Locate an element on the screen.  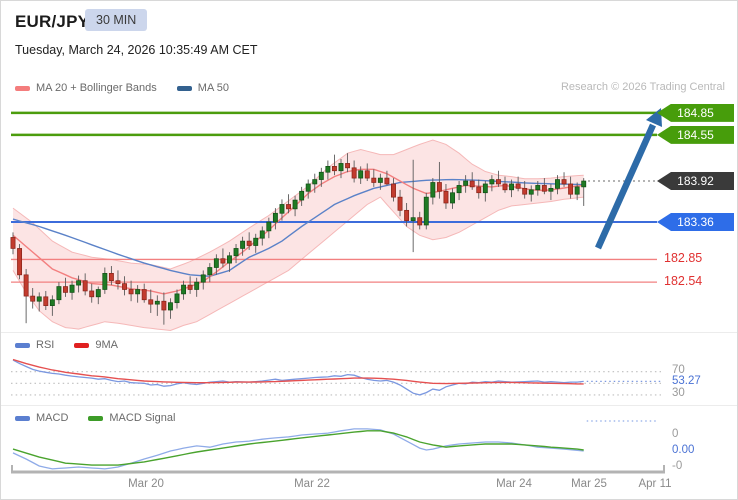
rsi-legend-swatch is located at coordinates (22, 345).